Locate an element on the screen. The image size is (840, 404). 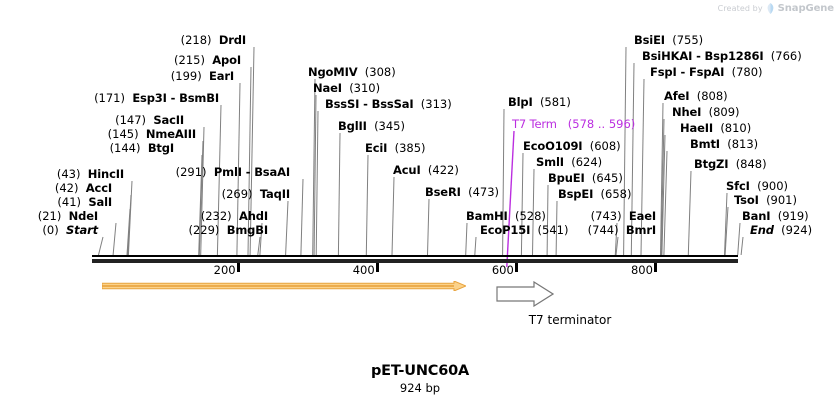
restriction-site-label: (145) NmeAIII is located at coordinates (98, 134).